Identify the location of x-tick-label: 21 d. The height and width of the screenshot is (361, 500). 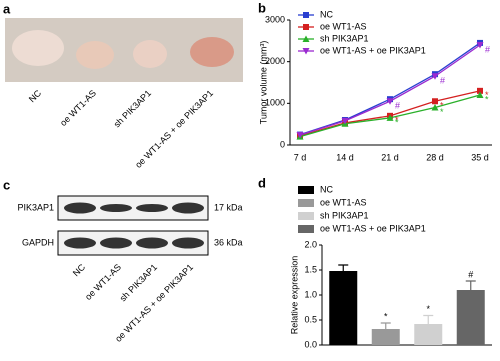
(390, 157).